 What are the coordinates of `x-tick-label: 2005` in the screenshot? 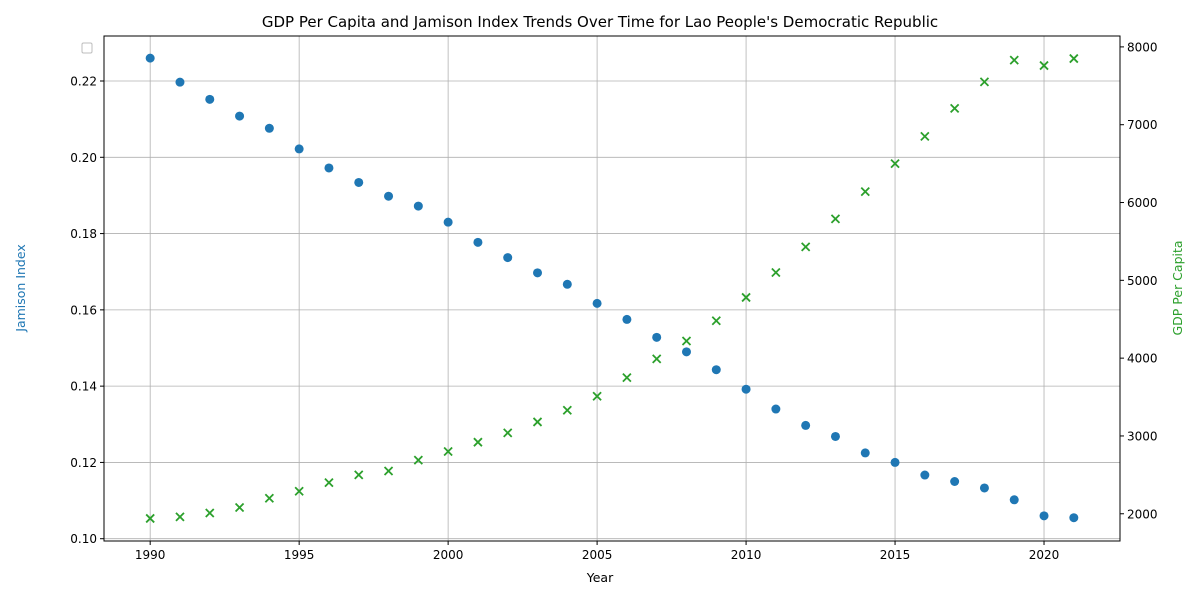 It's located at (597, 555).